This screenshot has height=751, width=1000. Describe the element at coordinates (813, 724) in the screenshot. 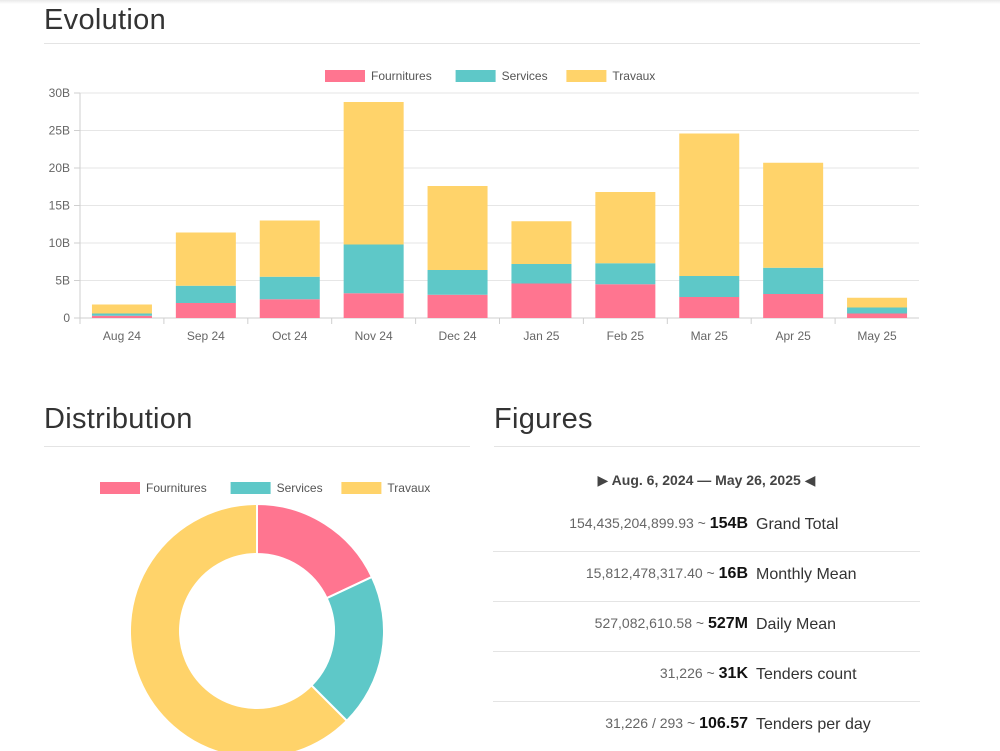

I see `figure-label: Tenders per day` at that location.